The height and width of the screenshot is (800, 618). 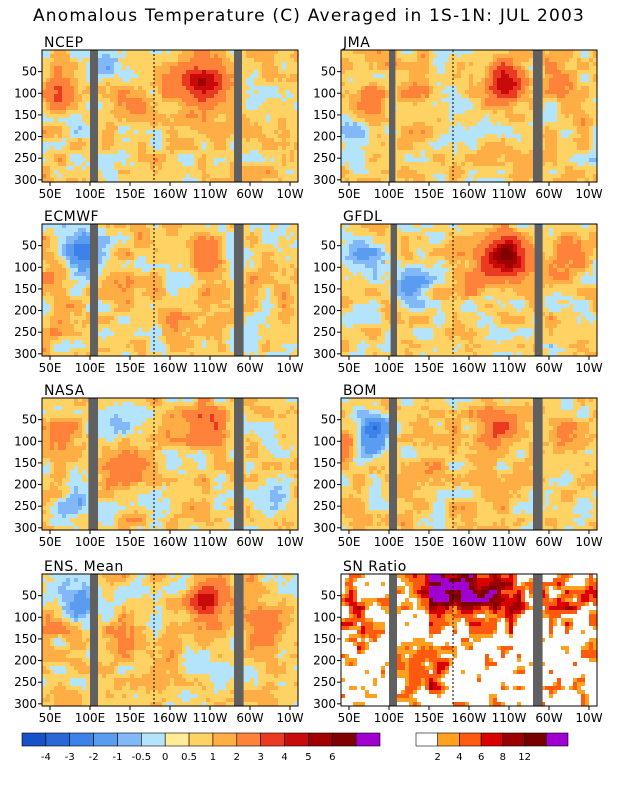 What do you see at coordinates (210, 194) in the screenshot?
I see `x-tick-label: 110W` at bounding box center [210, 194].